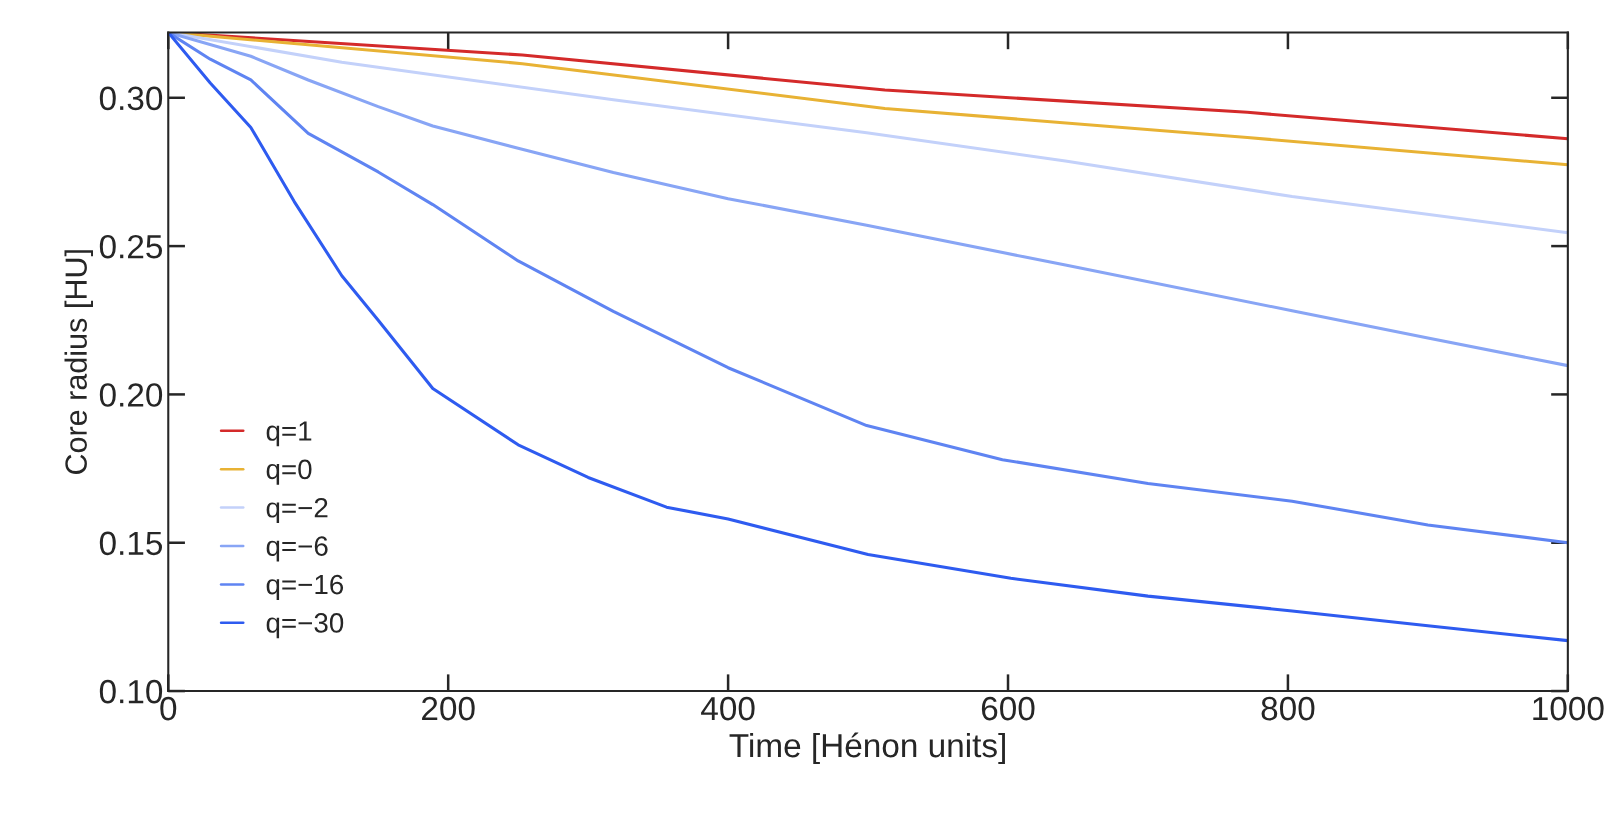  I want to click on legend-label: q=0, so click(289, 472).